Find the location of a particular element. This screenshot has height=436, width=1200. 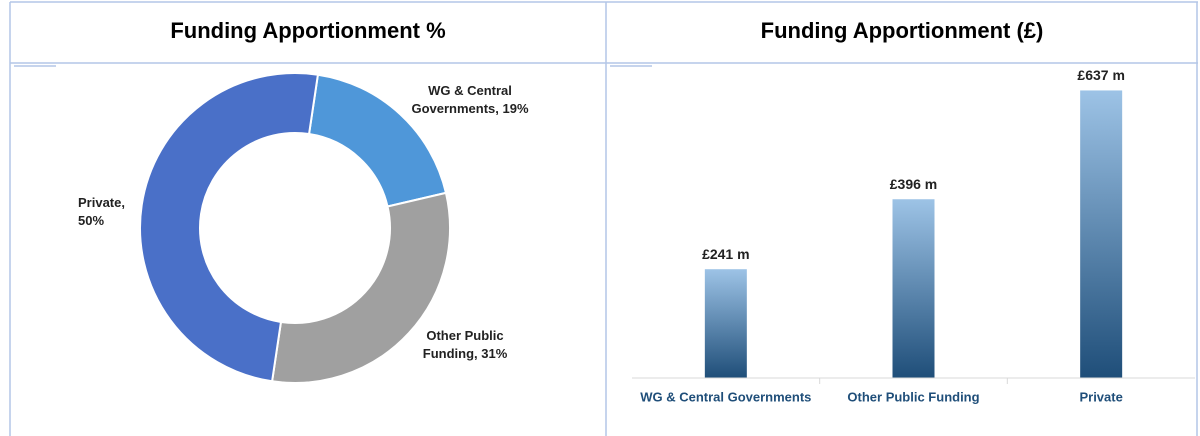

x-tick-label: Private is located at coordinates (1100, 396).